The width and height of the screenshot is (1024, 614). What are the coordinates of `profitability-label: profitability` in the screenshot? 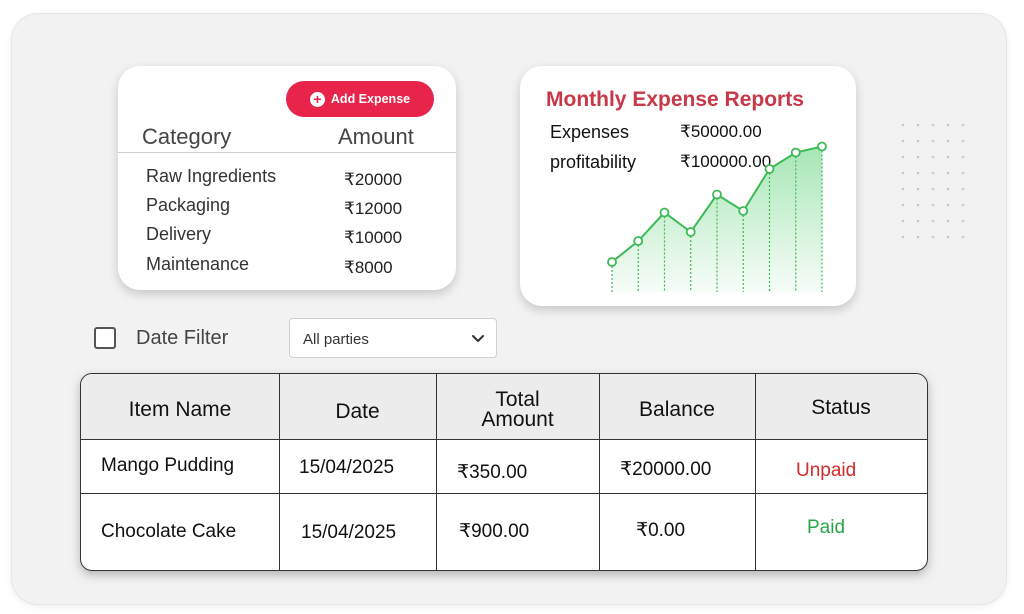 It's located at (593, 162).